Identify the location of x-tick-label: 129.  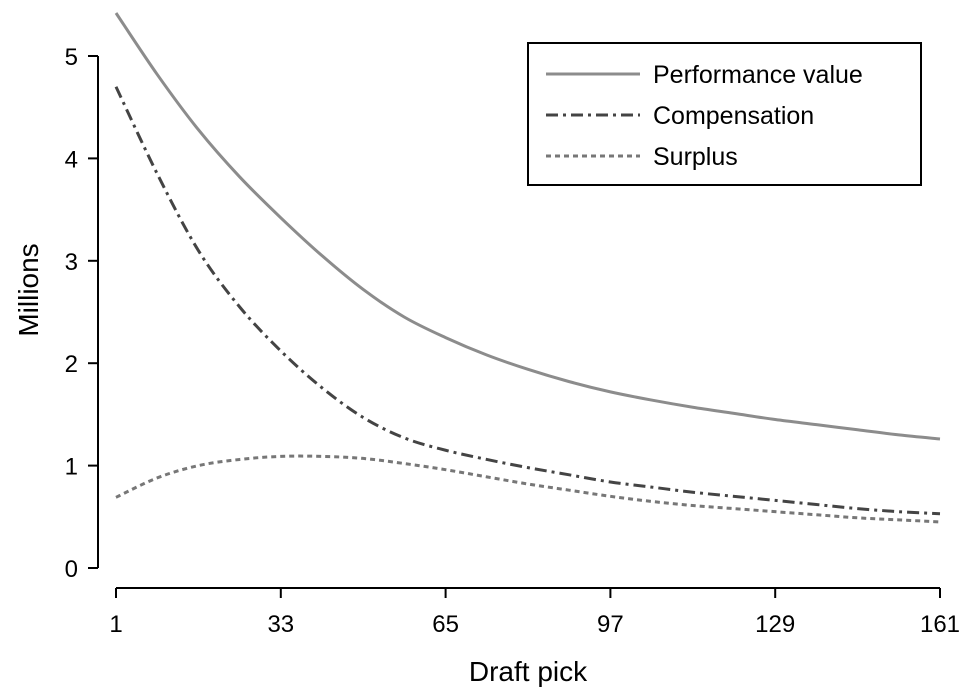
(775, 624).